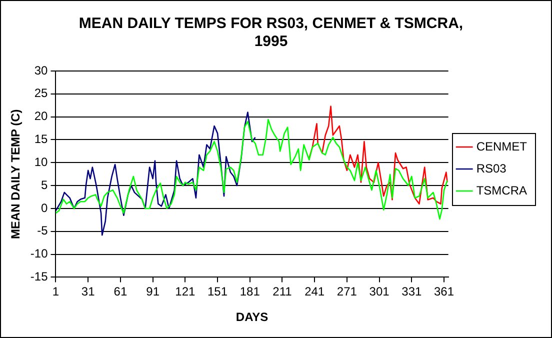  Describe the element at coordinates (41, 161) in the screenshot. I see `y-tick-label: 10` at that location.